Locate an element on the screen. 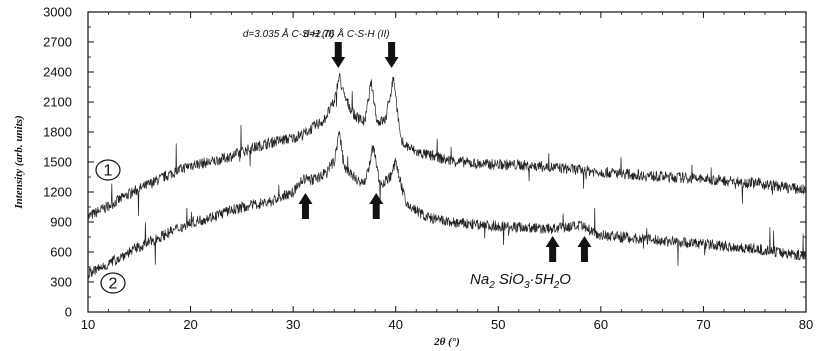  y-tick-label: 2100 is located at coordinates (57, 102).